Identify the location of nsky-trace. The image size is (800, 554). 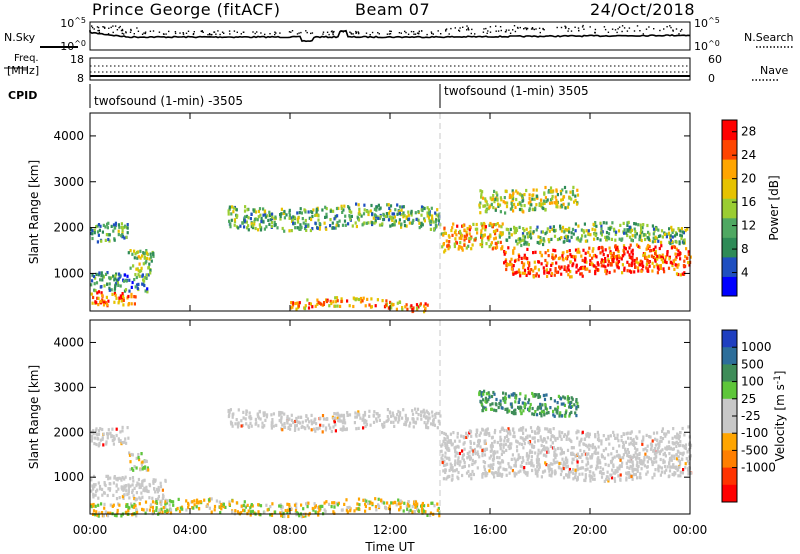
(390, 36).